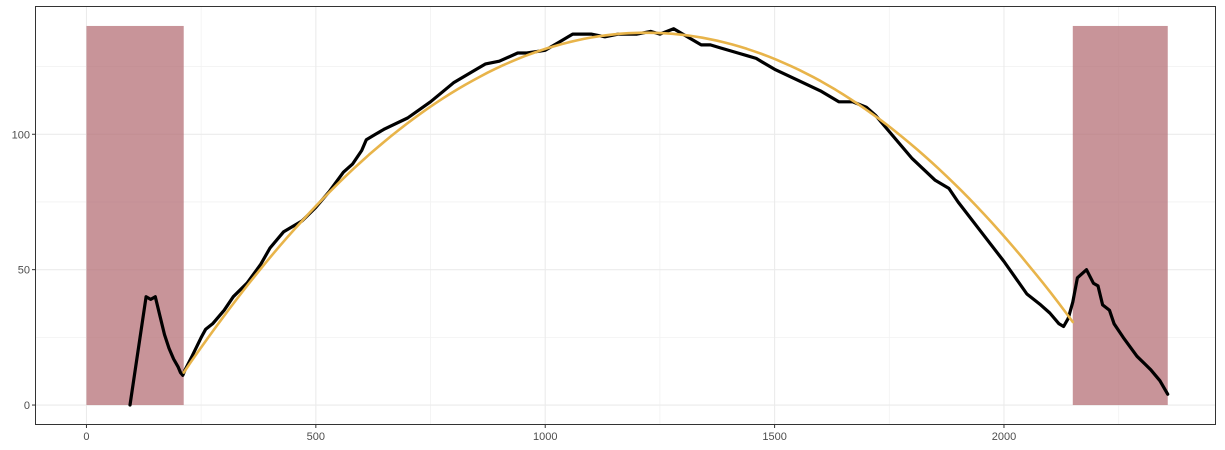 This screenshot has height=450, width=1225. I want to click on x-tick-label: 2000, so click(1004, 437).